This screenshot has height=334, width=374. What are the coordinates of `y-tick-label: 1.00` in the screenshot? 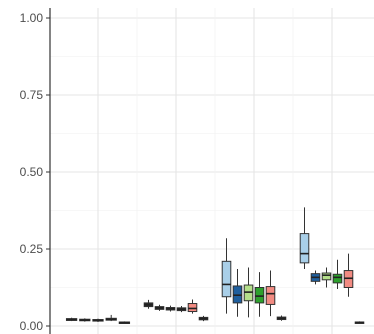 It's located at (32, 18).